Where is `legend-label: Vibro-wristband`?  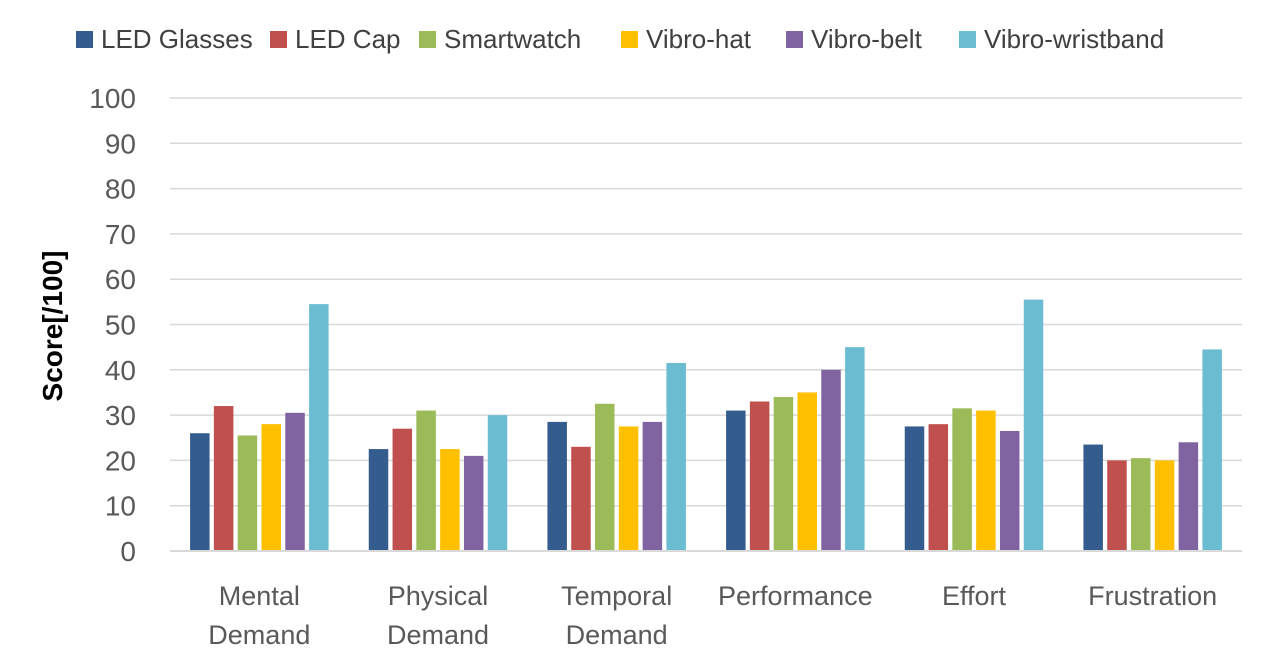
legend-label: Vibro-wristband is located at coordinates (1074, 39).